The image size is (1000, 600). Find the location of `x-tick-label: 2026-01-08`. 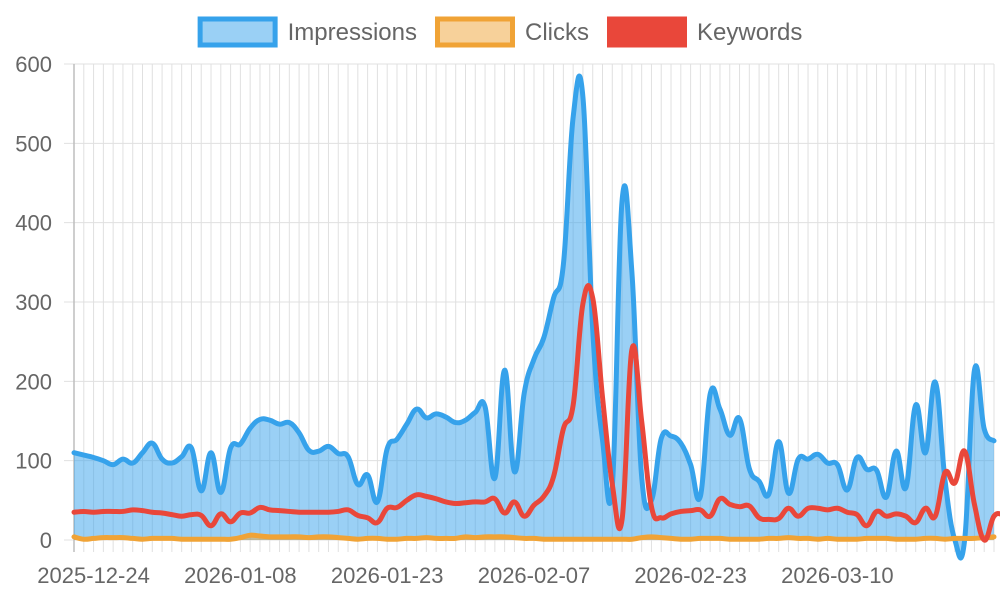

x-tick-label: 2026-01-08 is located at coordinates (240, 575).